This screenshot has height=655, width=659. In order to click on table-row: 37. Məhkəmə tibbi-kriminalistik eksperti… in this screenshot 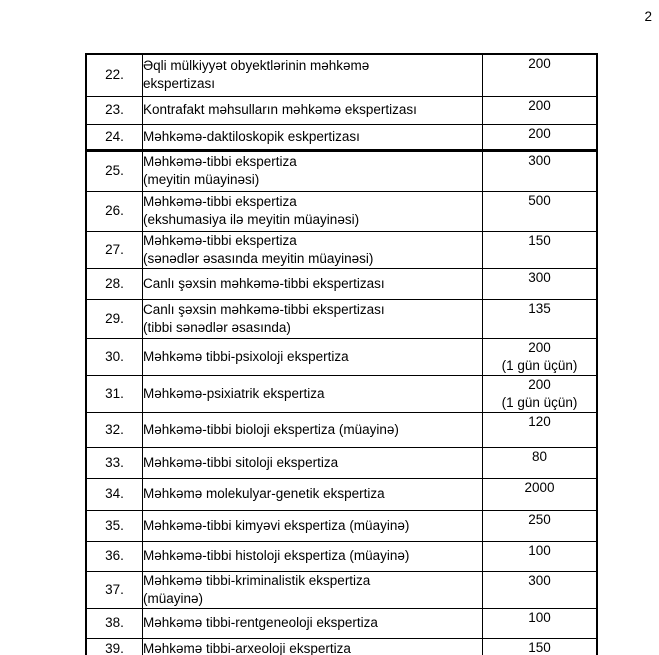, I will do `click(341, 589)`.